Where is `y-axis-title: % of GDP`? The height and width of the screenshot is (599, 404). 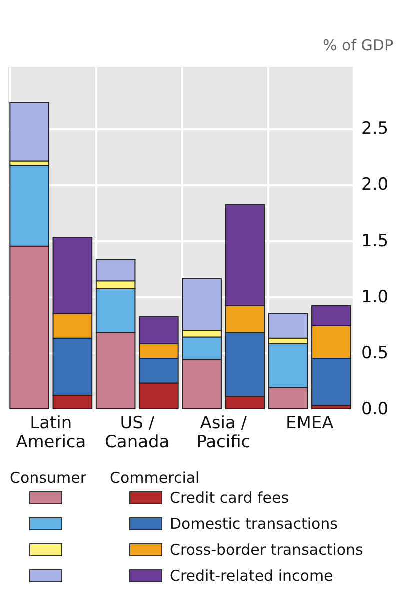
y-axis-title: % of GDP is located at coordinates (358, 45).